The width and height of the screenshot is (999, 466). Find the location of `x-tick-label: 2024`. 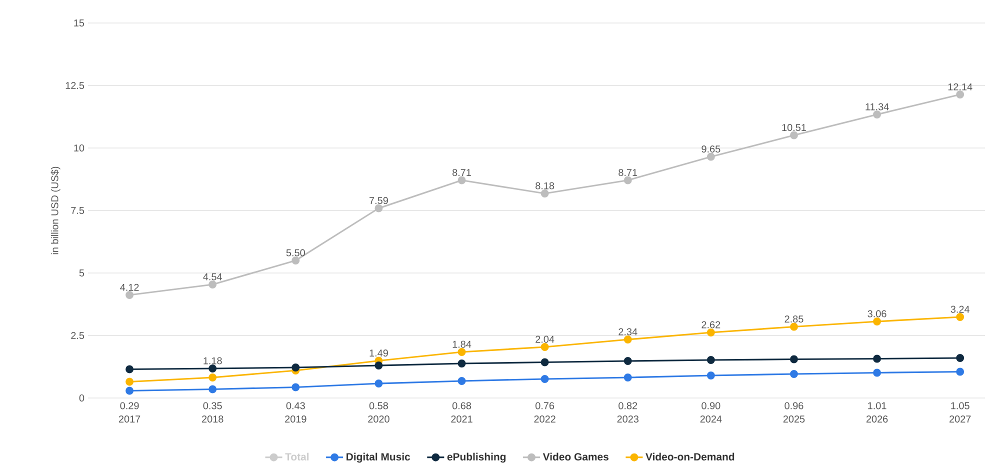

x-tick-label: 2024 is located at coordinates (711, 419).